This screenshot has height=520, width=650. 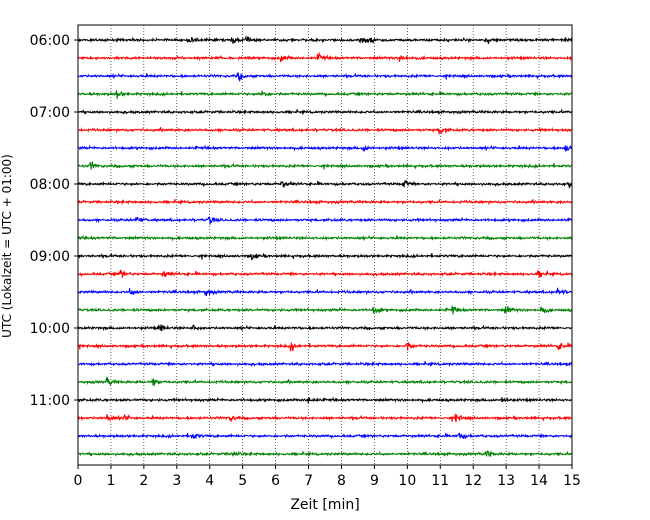 I want to click on y-axis-label: UTC (Lokalzeit = UTC + 01:00), so click(x=7, y=246).